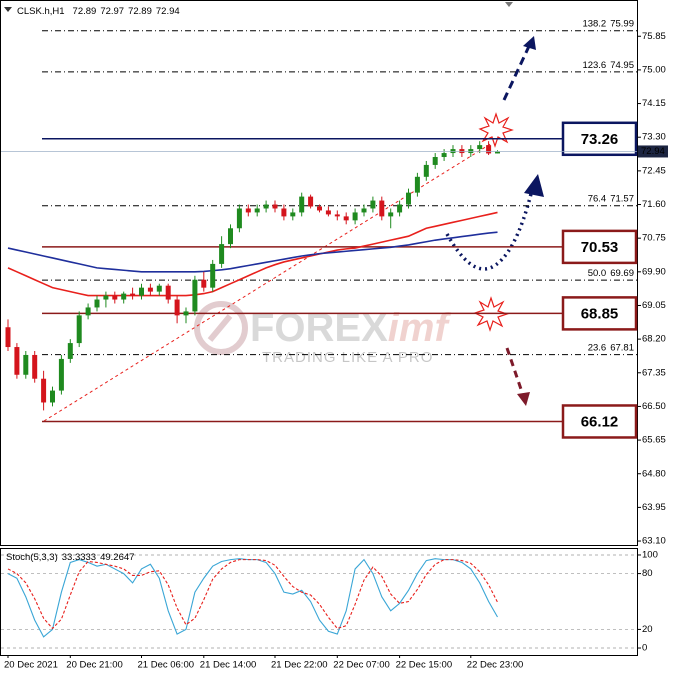 The width and height of the screenshot is (678, 678). I want to click on ohlc-high: 72.97, so click(112, 11).